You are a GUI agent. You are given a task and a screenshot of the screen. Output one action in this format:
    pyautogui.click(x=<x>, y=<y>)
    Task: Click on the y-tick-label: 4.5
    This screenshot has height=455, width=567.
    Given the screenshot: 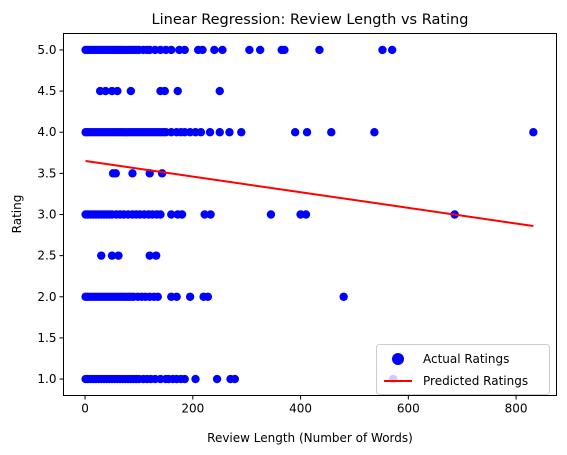 What is the action you would take?
    pyautogui.click(x=46, y=91)
    